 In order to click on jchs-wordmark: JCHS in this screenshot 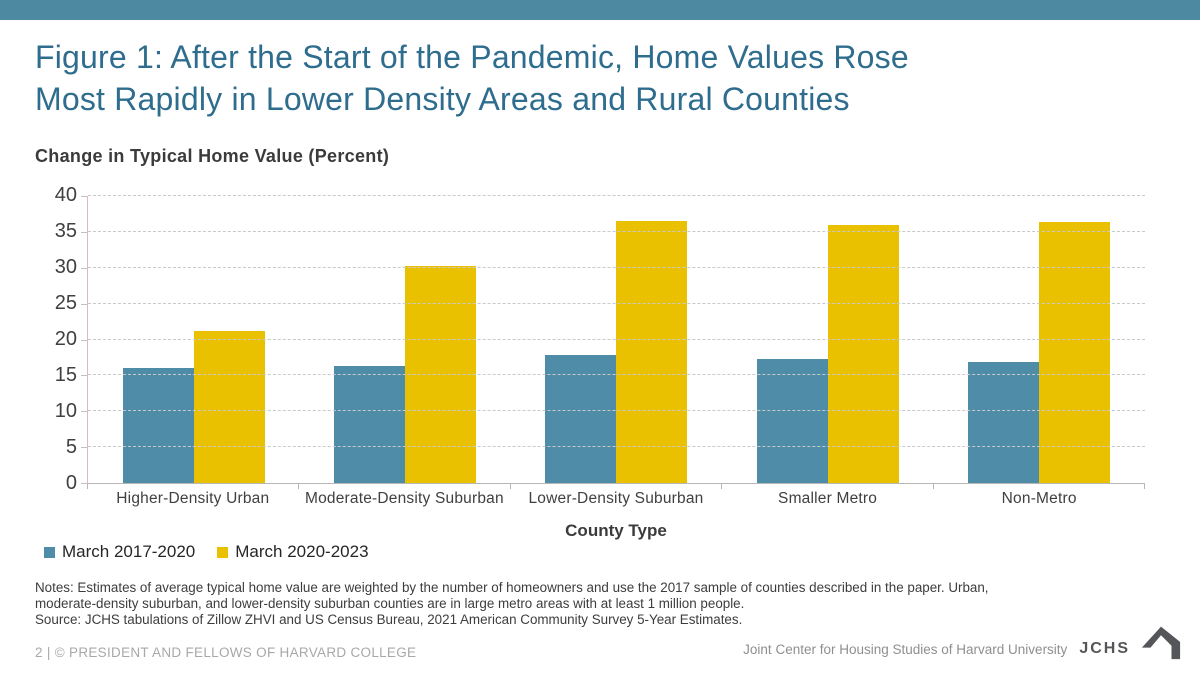, I will do `click(1104, 648)`.